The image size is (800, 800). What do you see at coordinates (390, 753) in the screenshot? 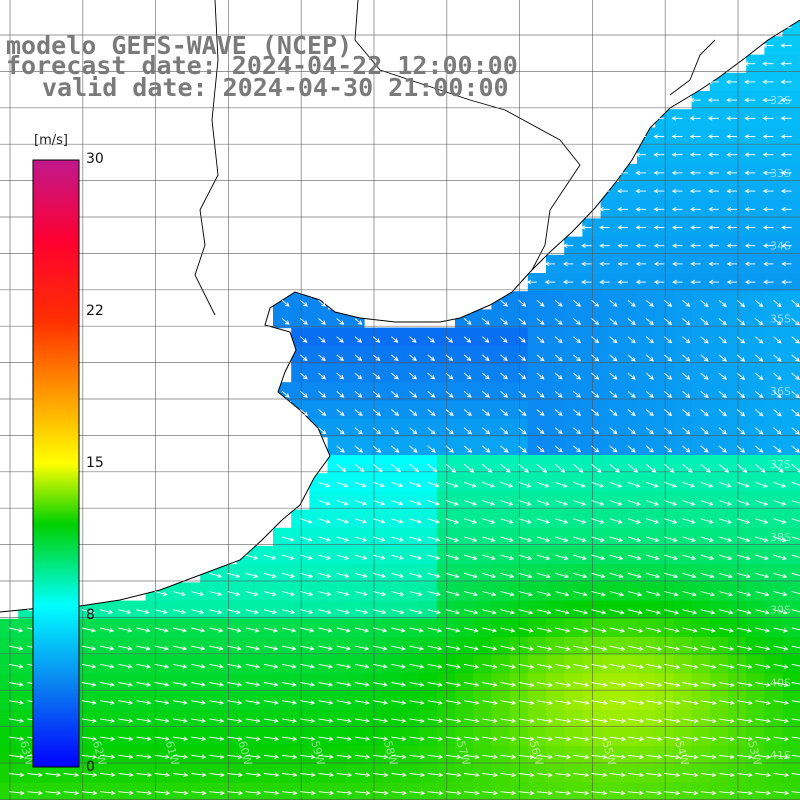
I see `longitude-label: 58W` at bounding box center [390, 753].